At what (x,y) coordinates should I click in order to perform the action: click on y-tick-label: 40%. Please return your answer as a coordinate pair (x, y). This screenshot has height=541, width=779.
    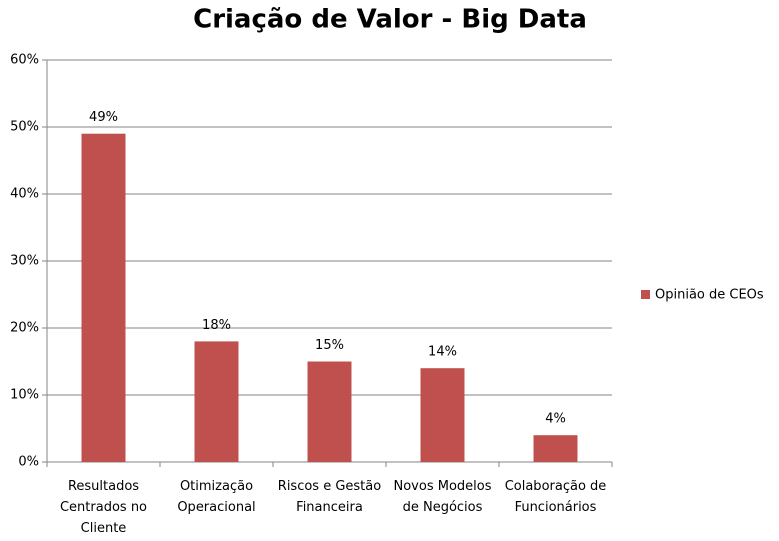
    Looking at the image, I should click on (24, 194).